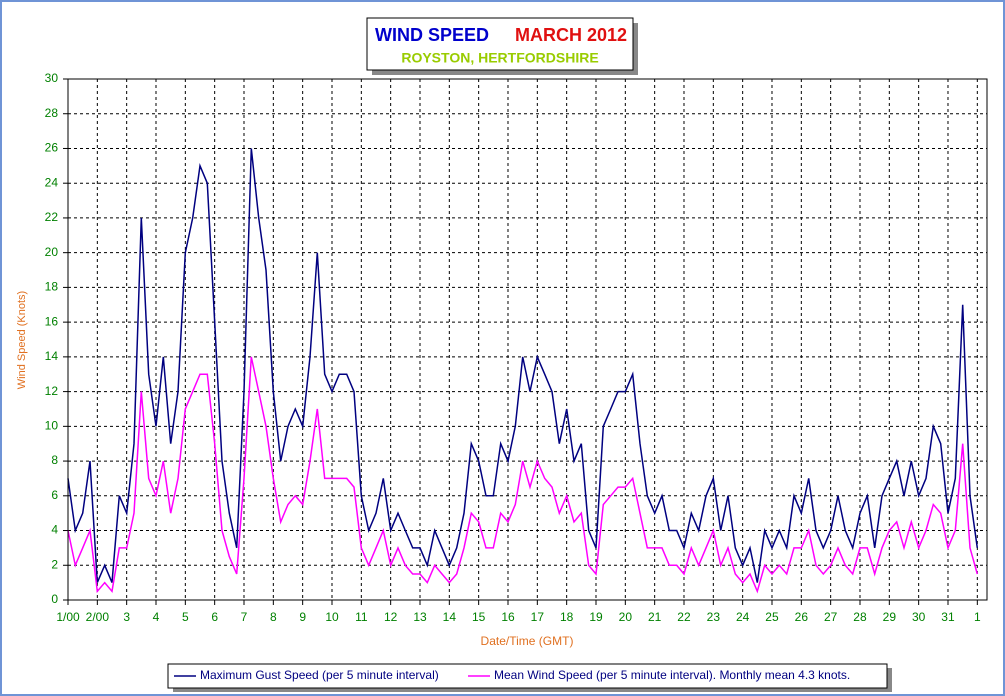  I want to click on x-tick-label: 1, so click(977, 617).